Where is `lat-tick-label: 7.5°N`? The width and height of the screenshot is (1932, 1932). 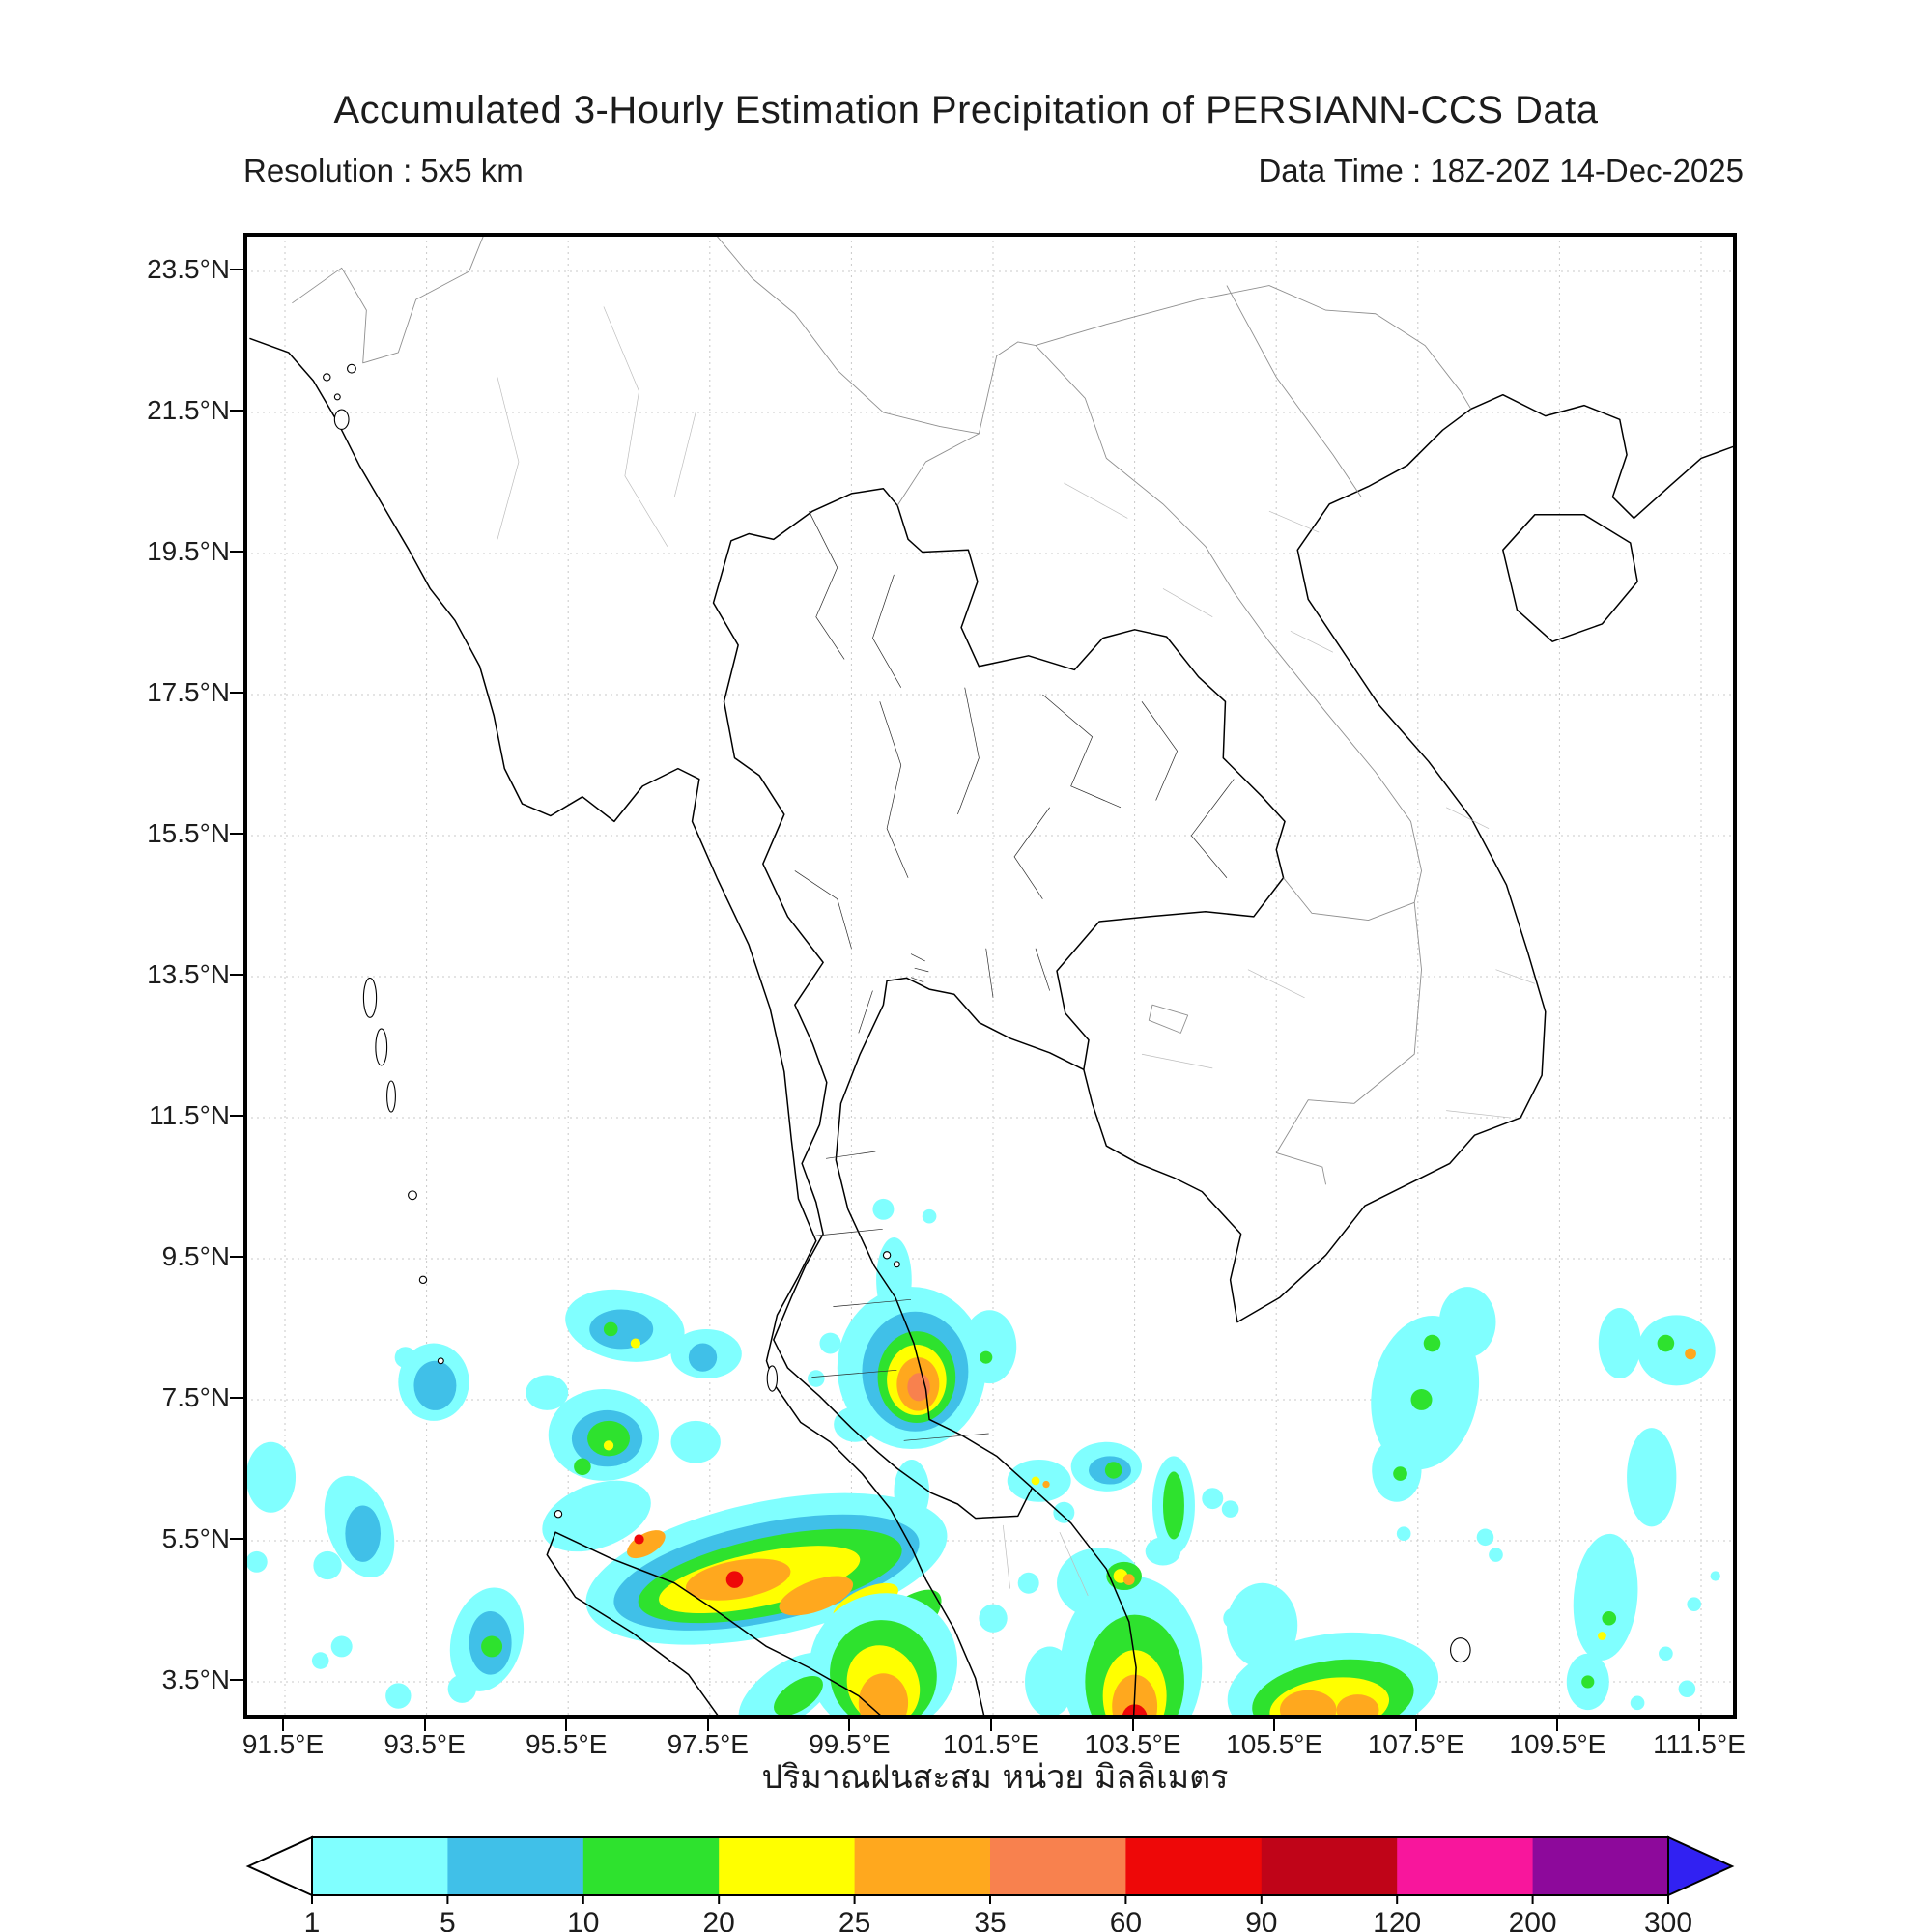 lat-tick-label: 7.5°N is located at coordinates (195, 1397).